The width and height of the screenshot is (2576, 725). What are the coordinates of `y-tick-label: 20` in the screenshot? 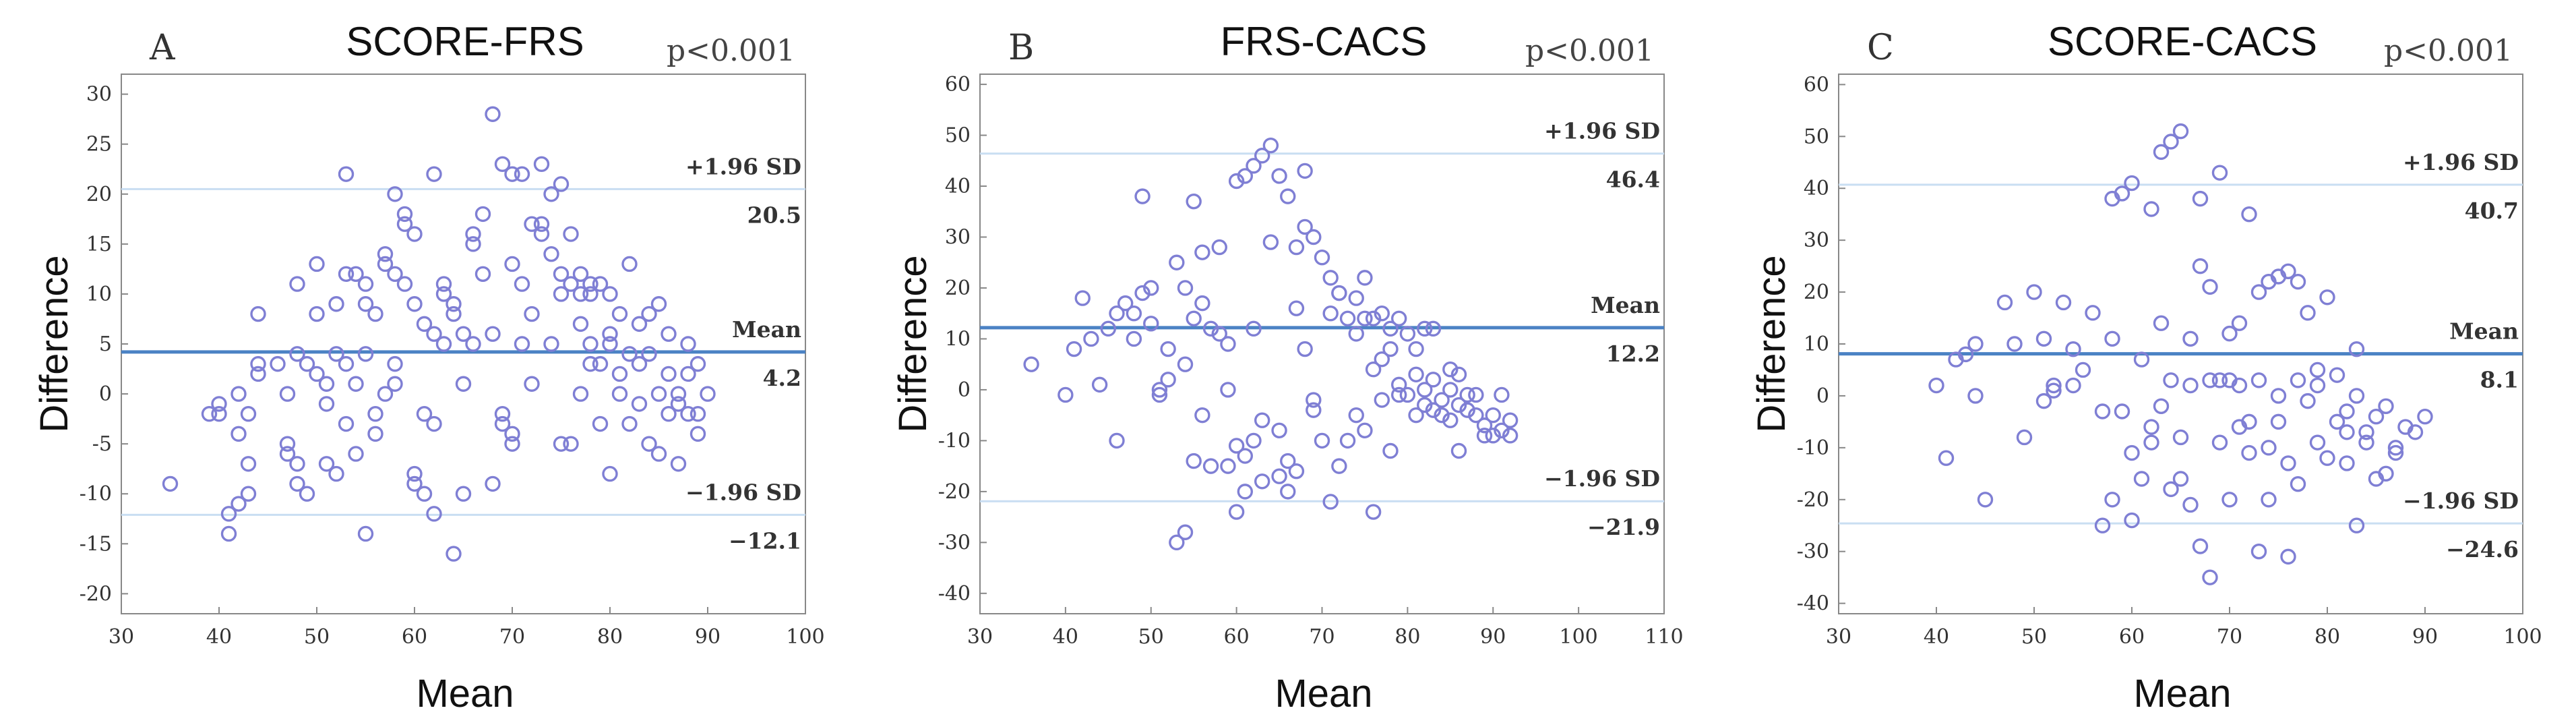 It's located at (958, 288).